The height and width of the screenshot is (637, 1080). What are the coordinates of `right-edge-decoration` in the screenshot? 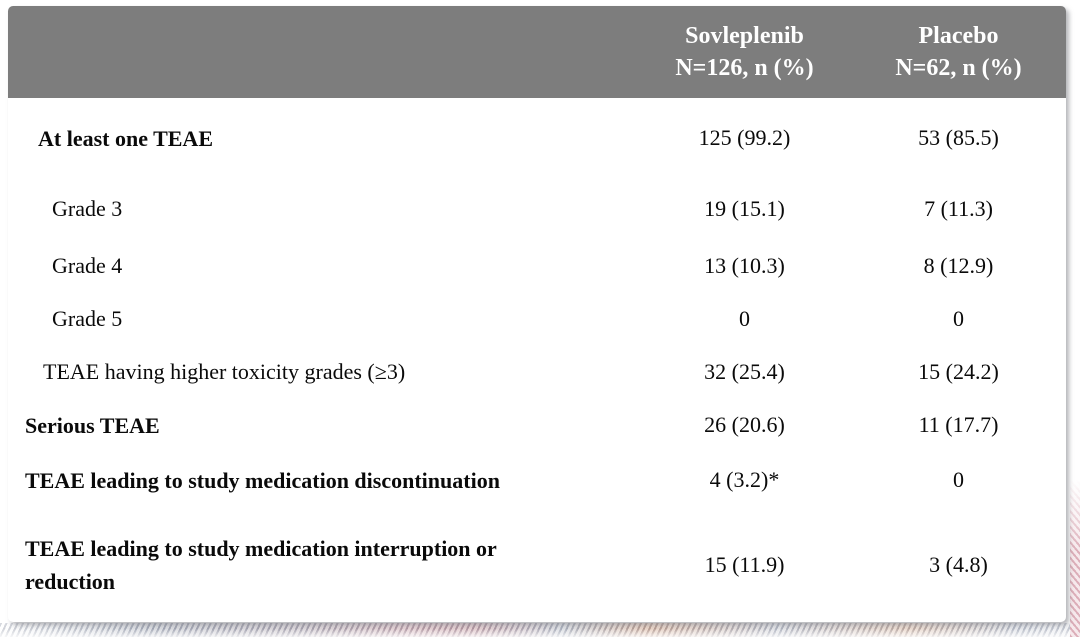 It's located at (1075, 558).